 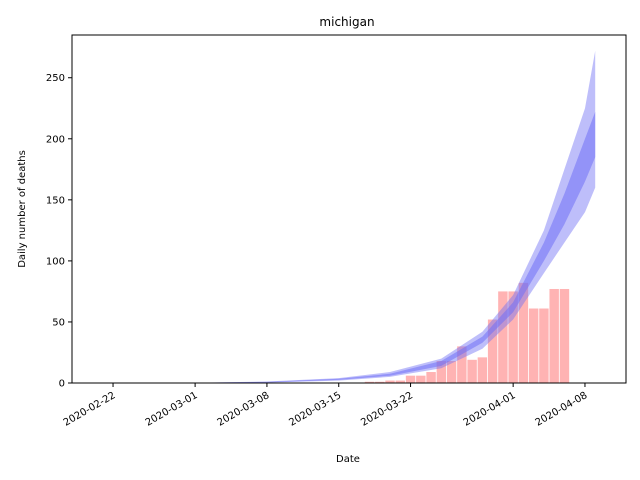 I want to click on x-tick-label: 2020-03-15, so click(x=315, y=409).